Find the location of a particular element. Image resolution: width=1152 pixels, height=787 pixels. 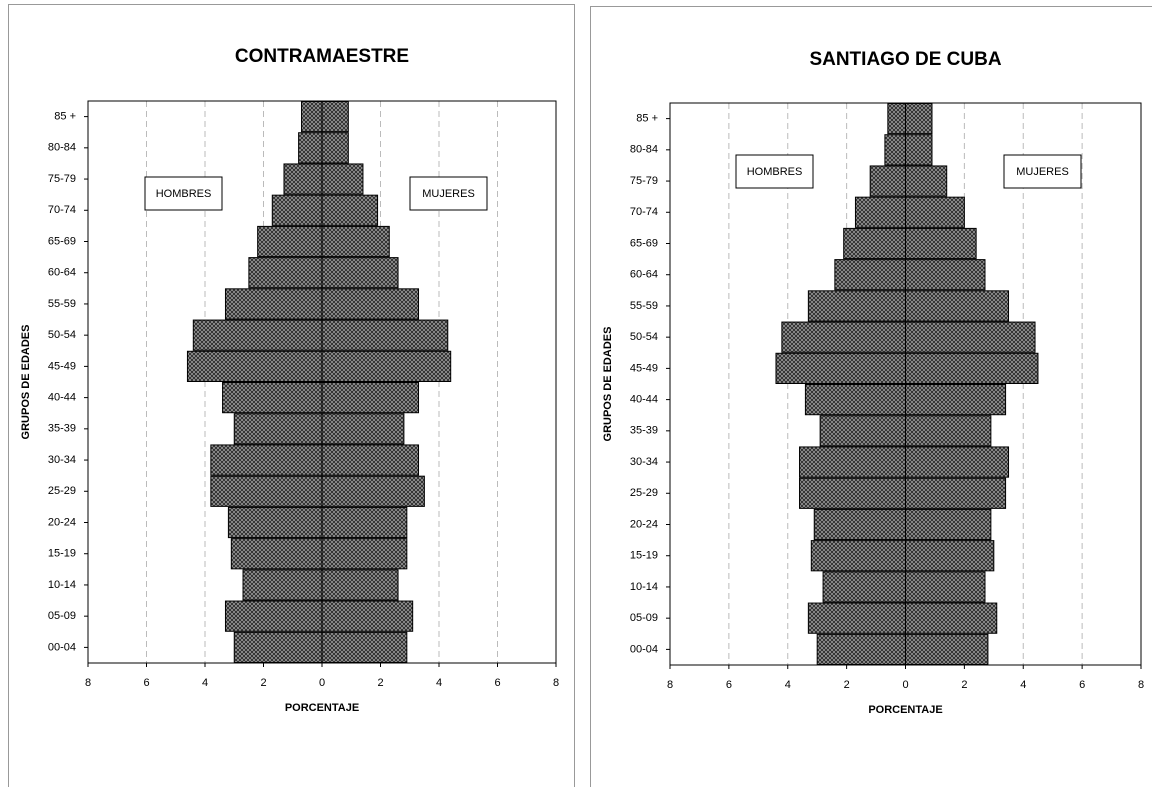

y-tick-label: 65-69 is located at coordinates (62, 241).